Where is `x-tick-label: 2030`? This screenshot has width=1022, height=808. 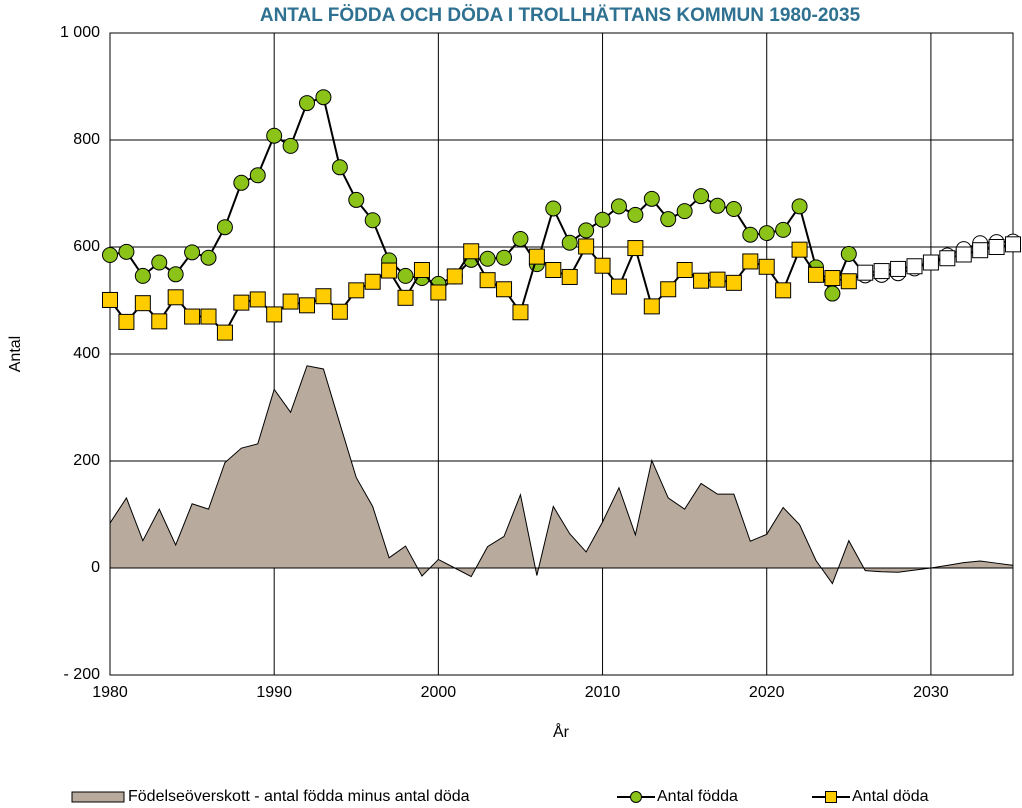
x-tick-label: 2030 is located at coordinates (931, 692).